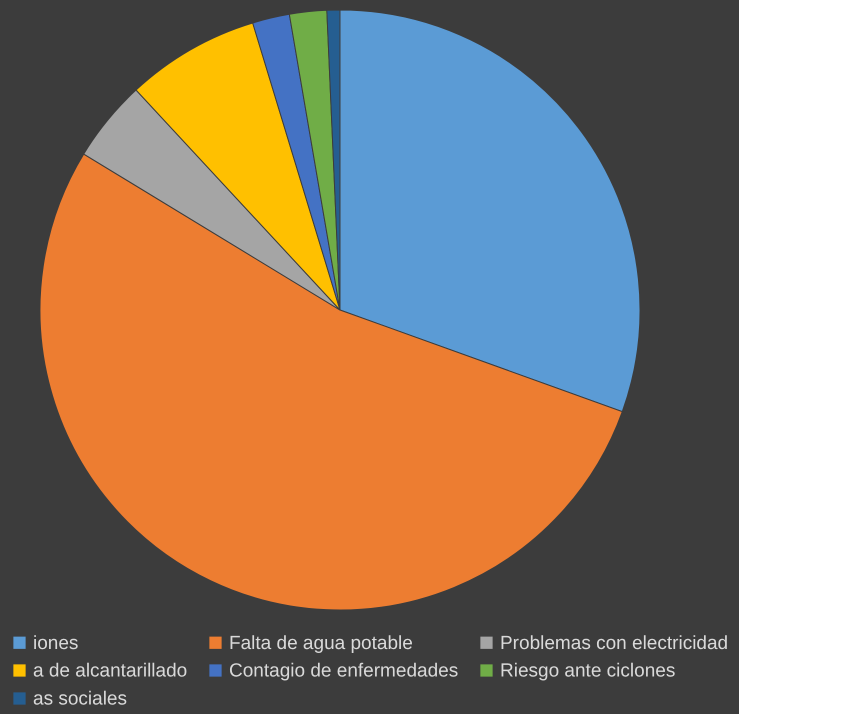  Describe the element at coordinates (614, 643) in the screenshot. I see `legend-label: Problemas con electricidad` at that location.